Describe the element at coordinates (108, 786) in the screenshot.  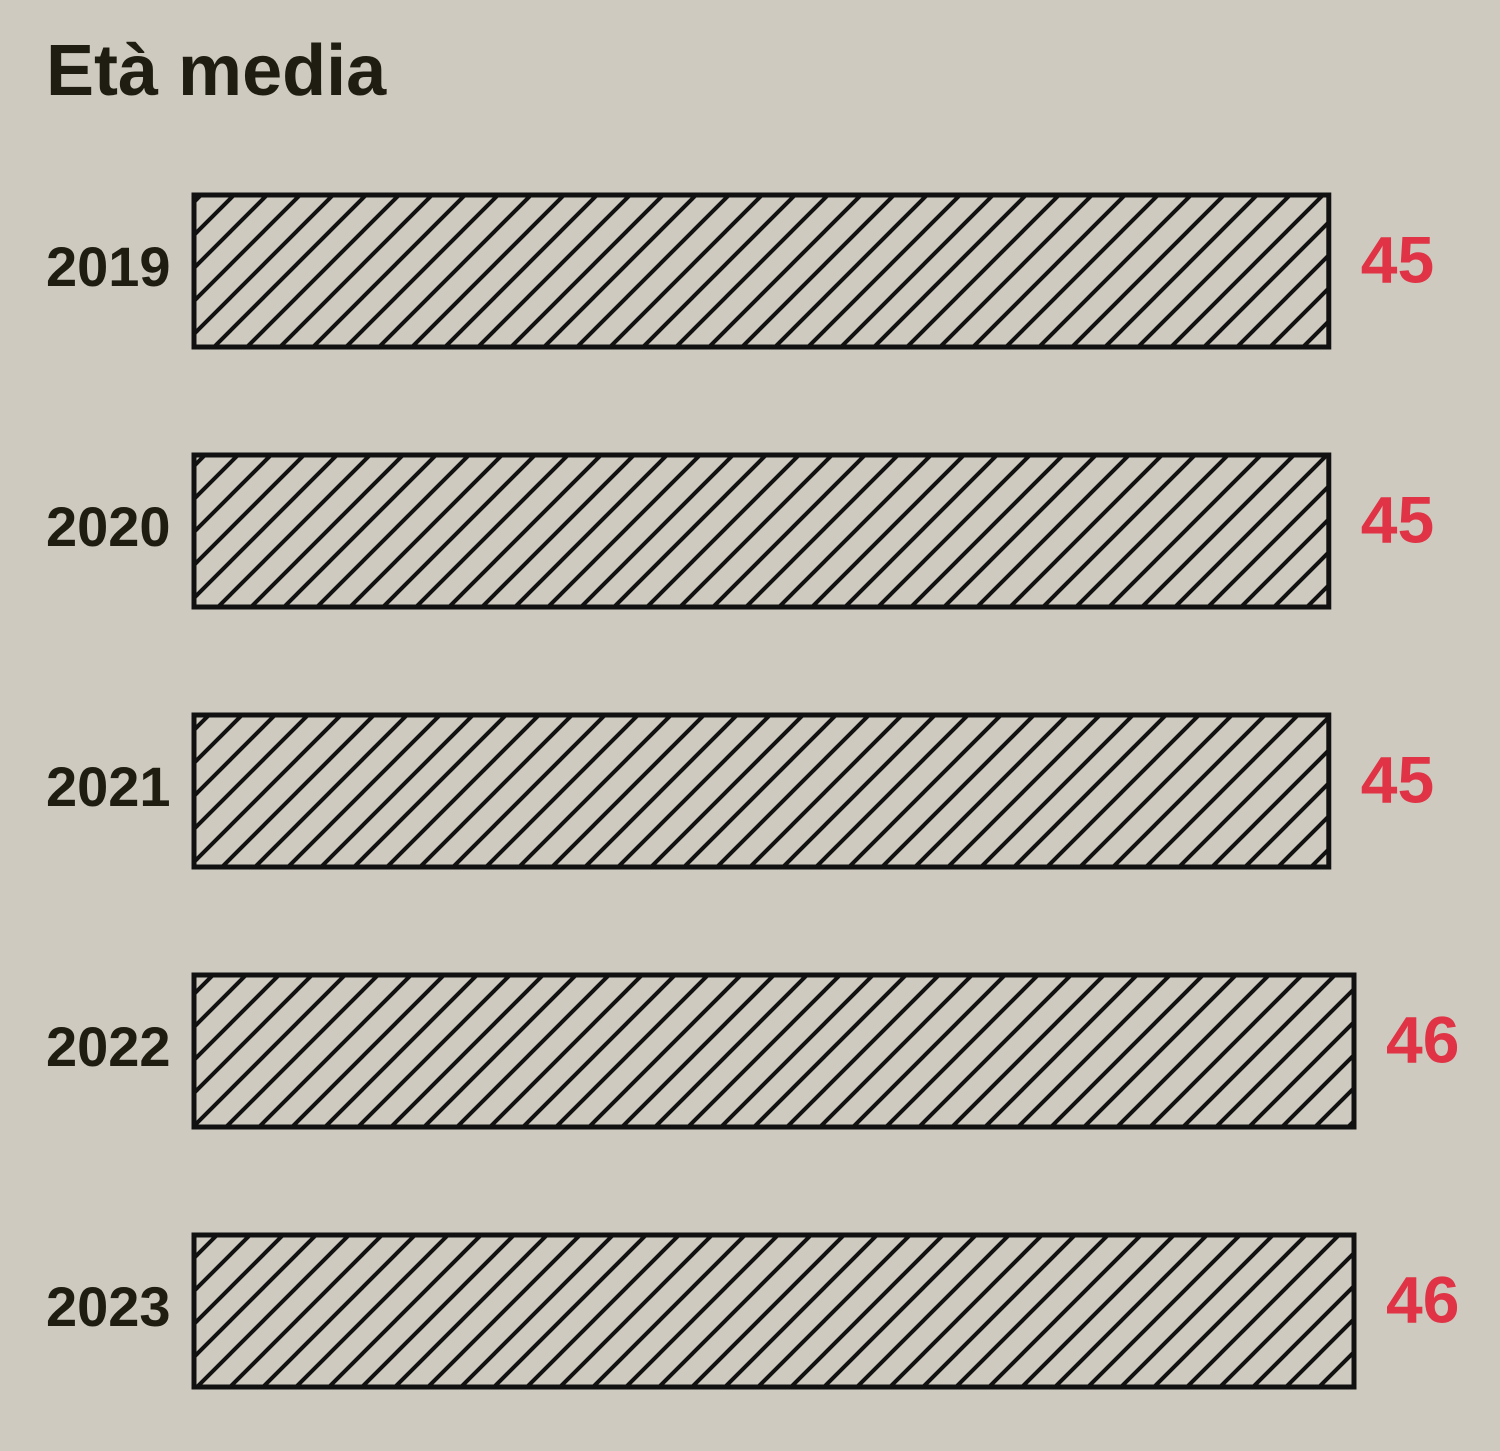
I see `category-label: 2021` at that location.